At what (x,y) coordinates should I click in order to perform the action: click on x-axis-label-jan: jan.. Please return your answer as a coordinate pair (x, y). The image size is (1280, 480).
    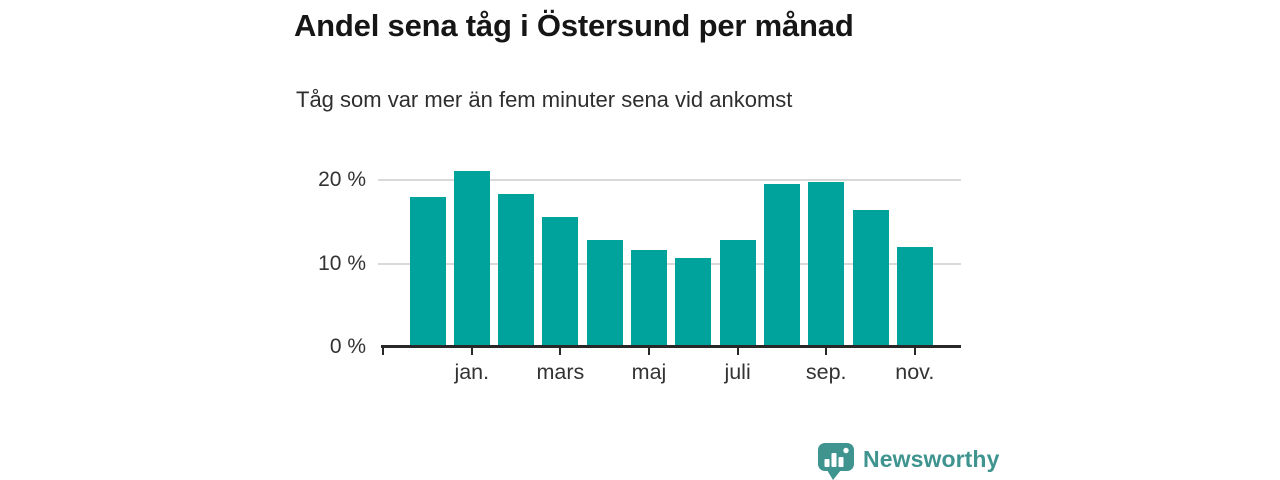
    Looking at the image, I should click on (472, 372).